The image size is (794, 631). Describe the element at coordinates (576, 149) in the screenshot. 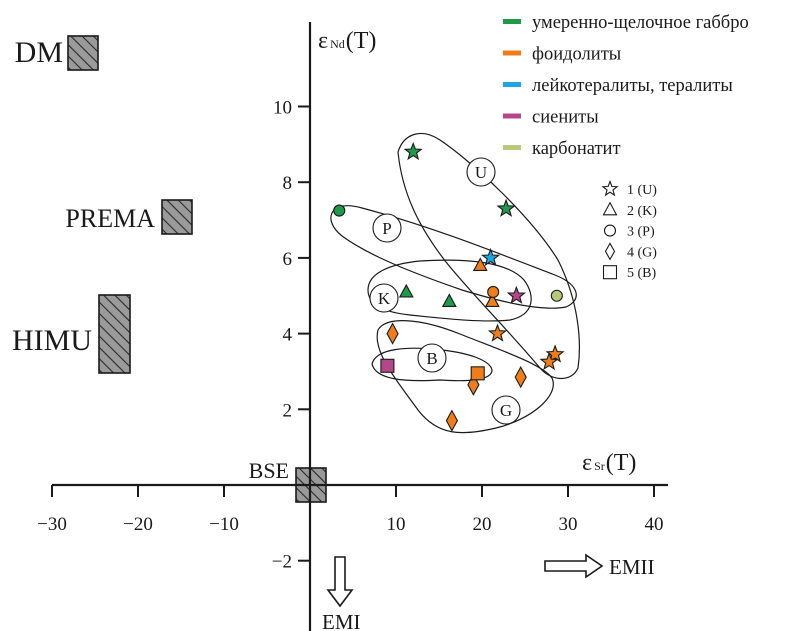

I see `legend-color-label: карбонатит` at that location.